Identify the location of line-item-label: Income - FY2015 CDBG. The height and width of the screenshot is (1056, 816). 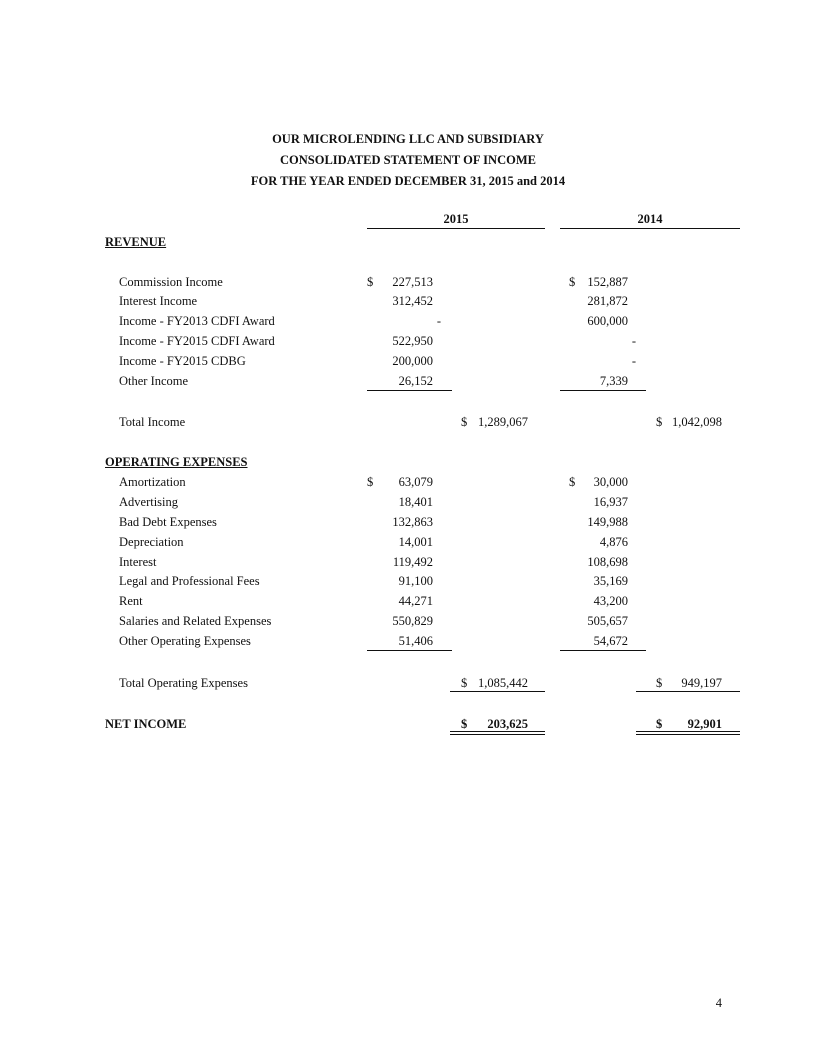
(182, 361).